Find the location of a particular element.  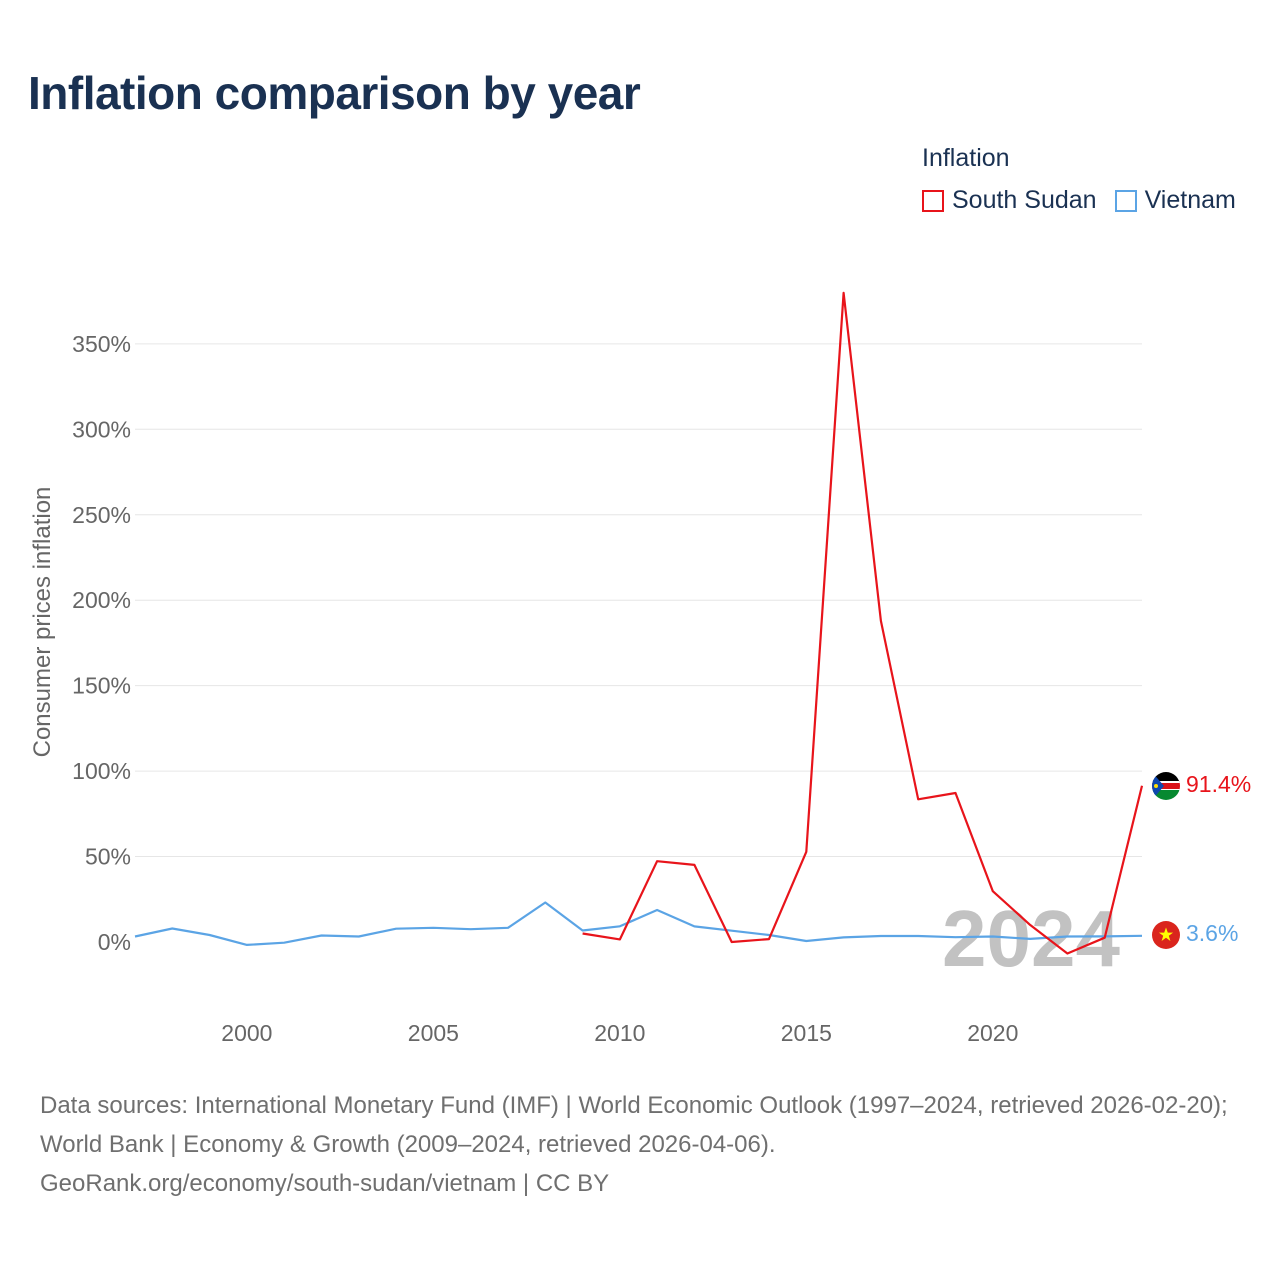

x-axis-ticks: 2000 2005 2010 2015 2020 is located at coordinates (619, 1033).